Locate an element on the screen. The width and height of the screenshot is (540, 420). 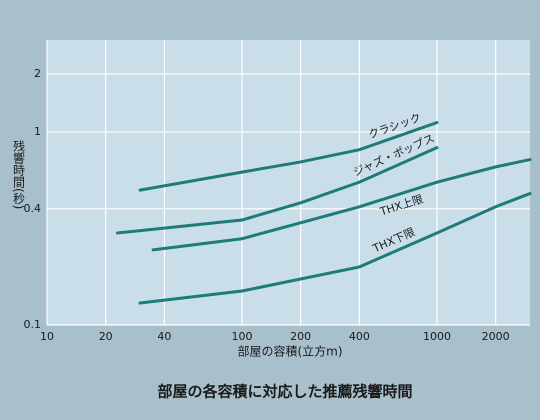
x-tick-label: 200 is located at coordinates (300, 336).